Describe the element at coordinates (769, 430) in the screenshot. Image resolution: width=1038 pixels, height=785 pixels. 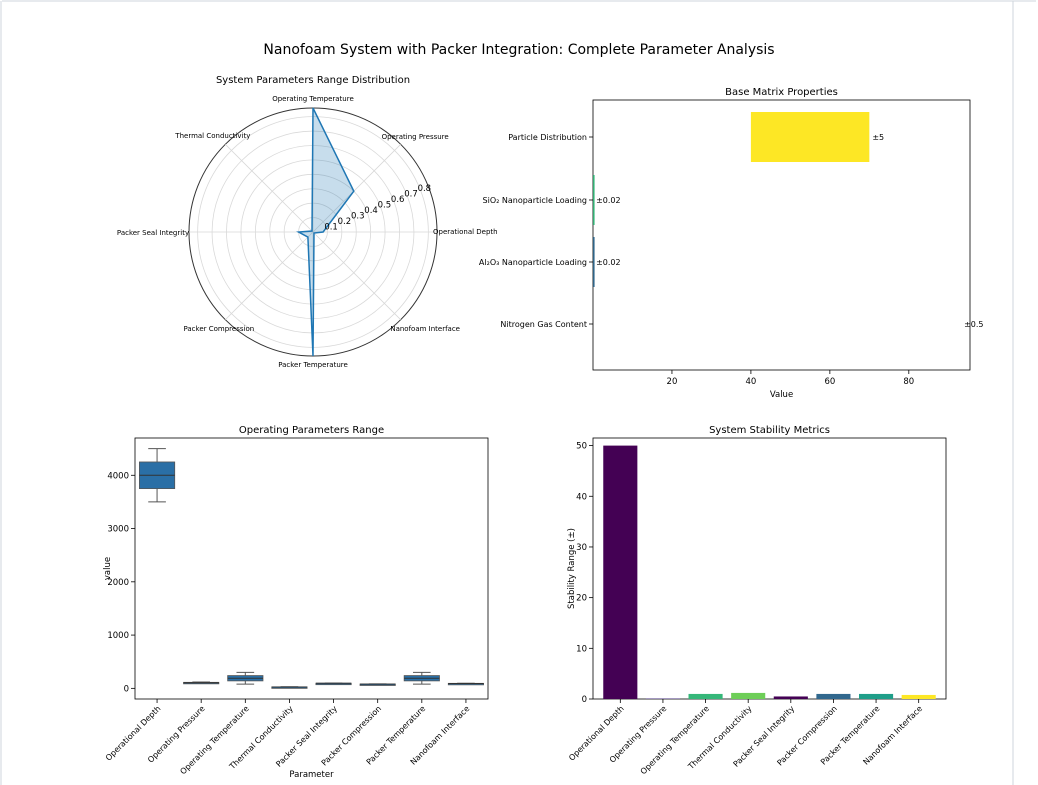
I see `vbar-title: System Stability Metrics` at that location.